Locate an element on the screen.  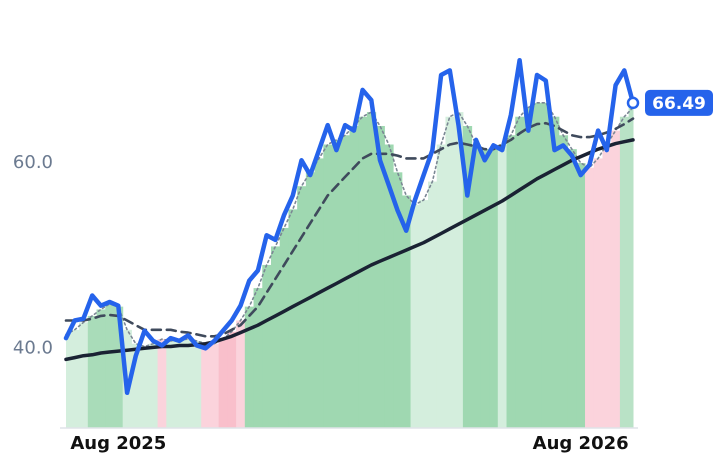
last-value-label: 66.49 is located at coordinates (679, 104).